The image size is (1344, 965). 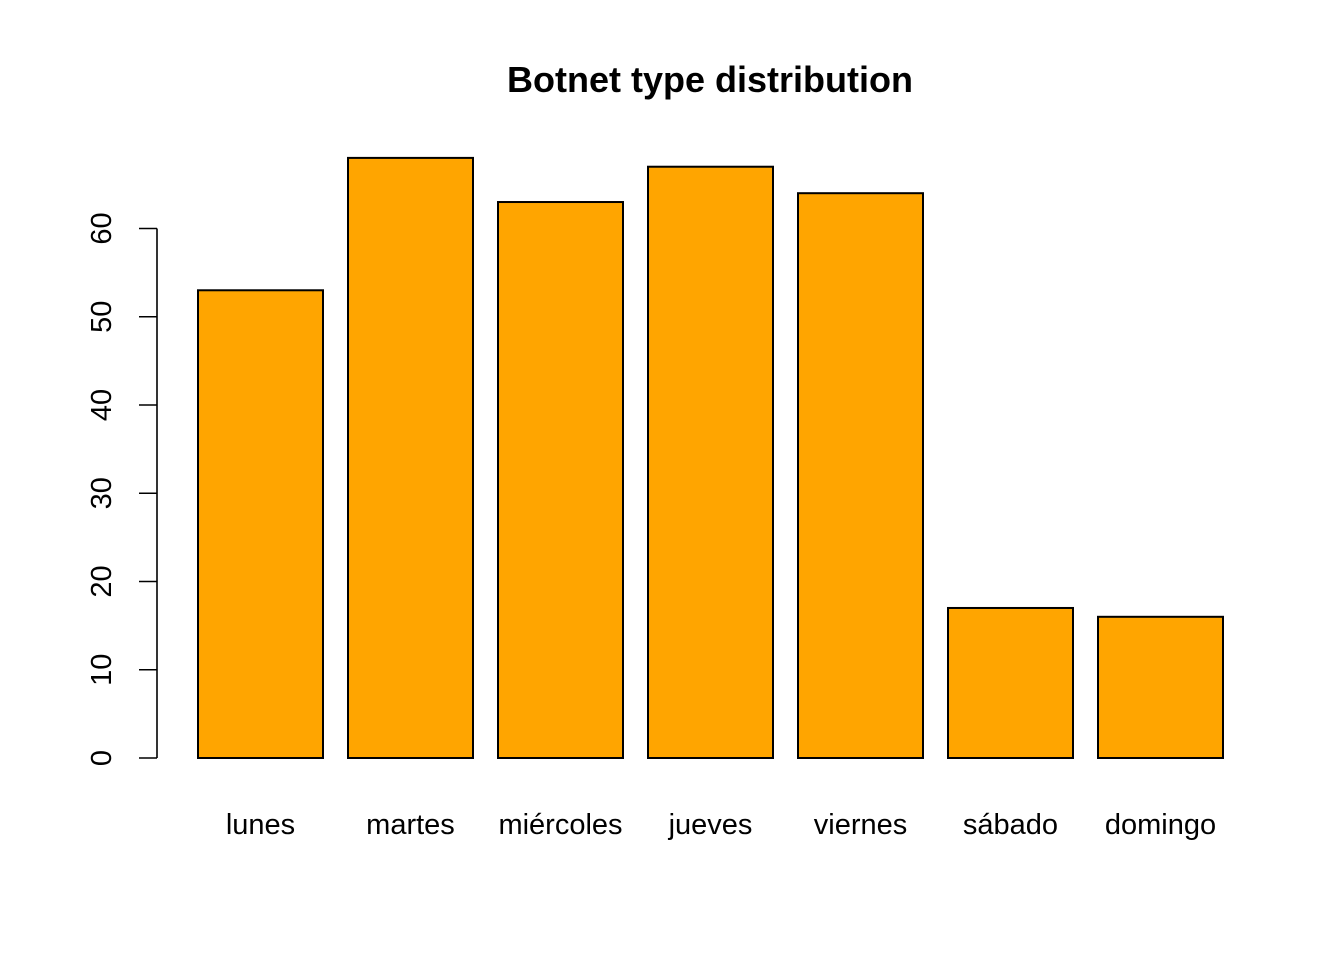 What do you see at coordinates (1160, 825) in the screenshot?
I see `x-category-label: domingo` at bounding box center [1160, 825].